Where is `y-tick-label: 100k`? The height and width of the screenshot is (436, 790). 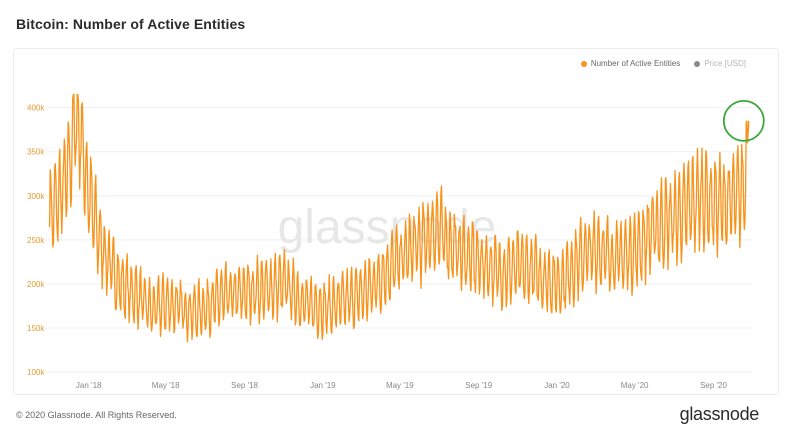
y-tick-label: 100k is located at coordinates (36, 372).